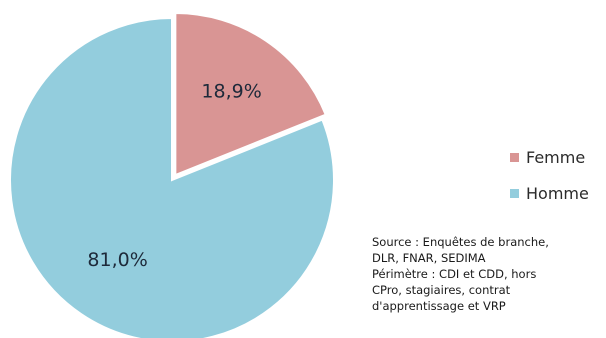 This screenshot has width=606, height=338. Describe the element at coordinates (439, 306) in the screenshot. I see `scope-note-line: d'apprentissage et VRP` at that location.